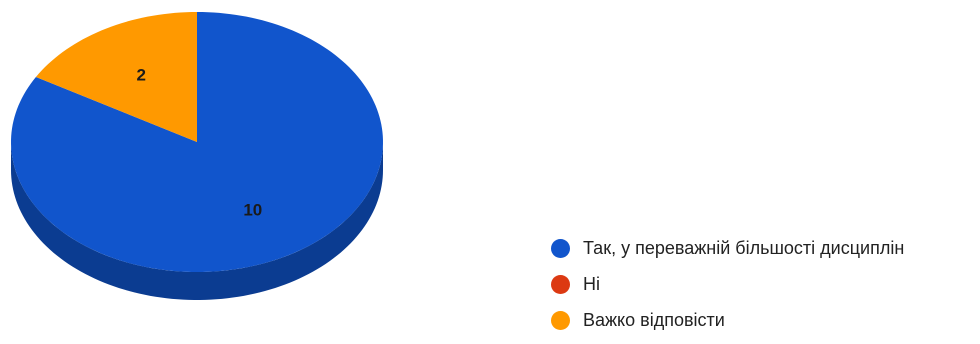  I want to click on legend-label-hard-to-say: Важко відповісти, so click(654, 320).